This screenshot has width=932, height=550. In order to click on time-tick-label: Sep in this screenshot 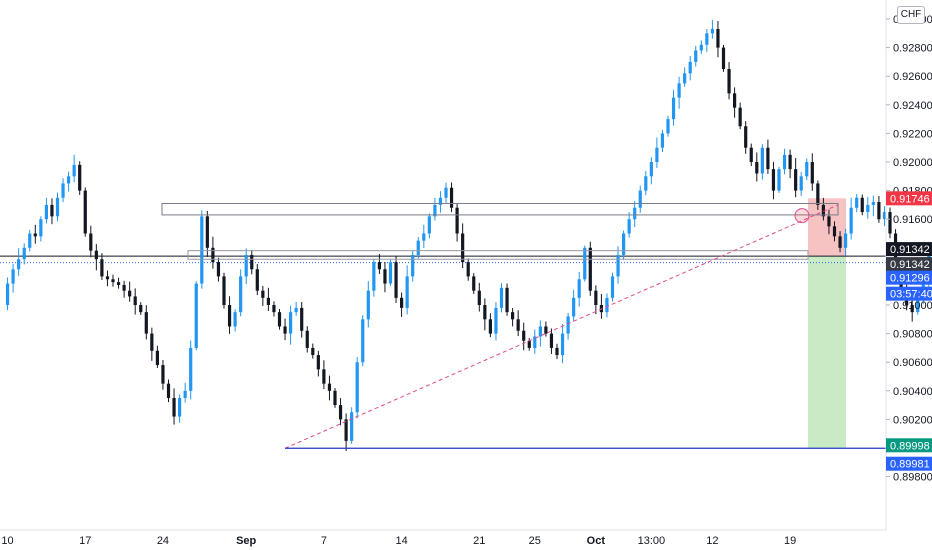, I will do `click(246, 541)`.